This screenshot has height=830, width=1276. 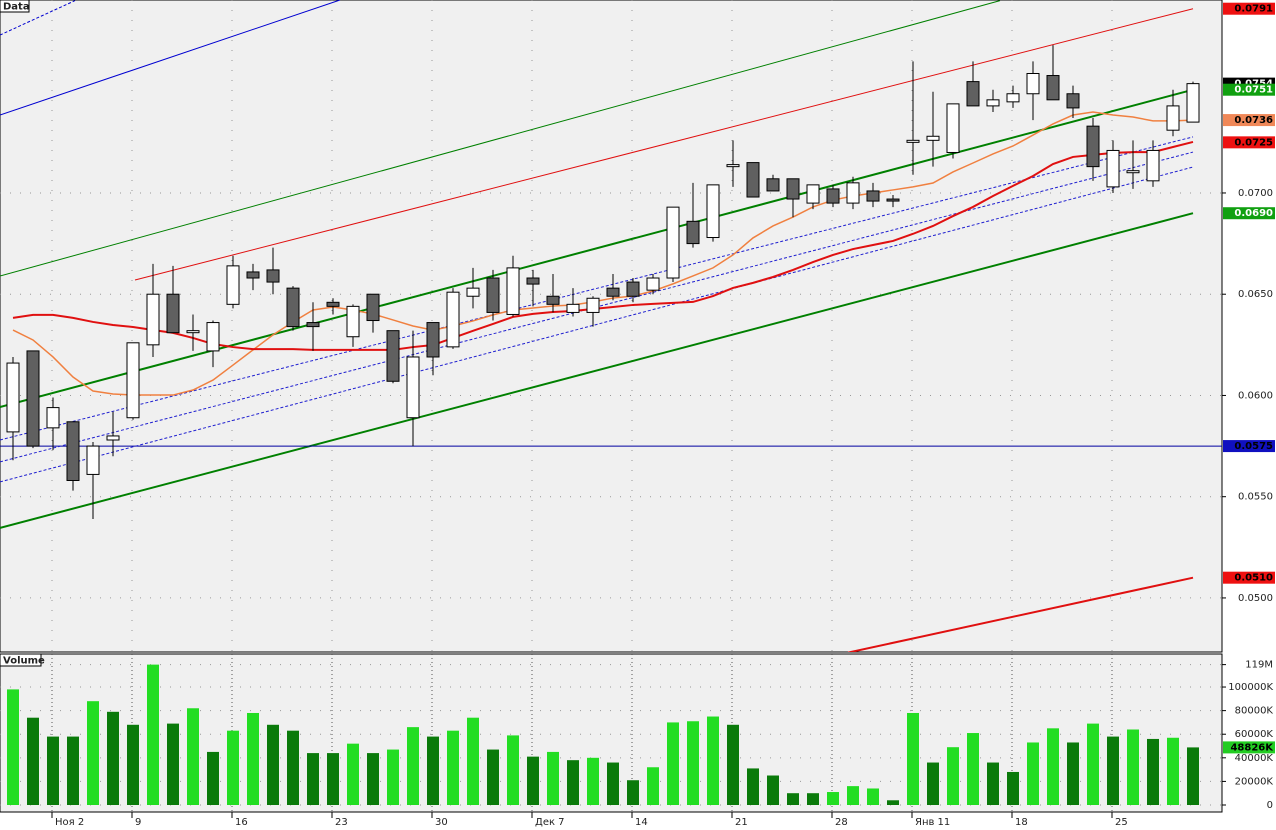 I want to click on panel-title: Data, so click(x=16, y=7).